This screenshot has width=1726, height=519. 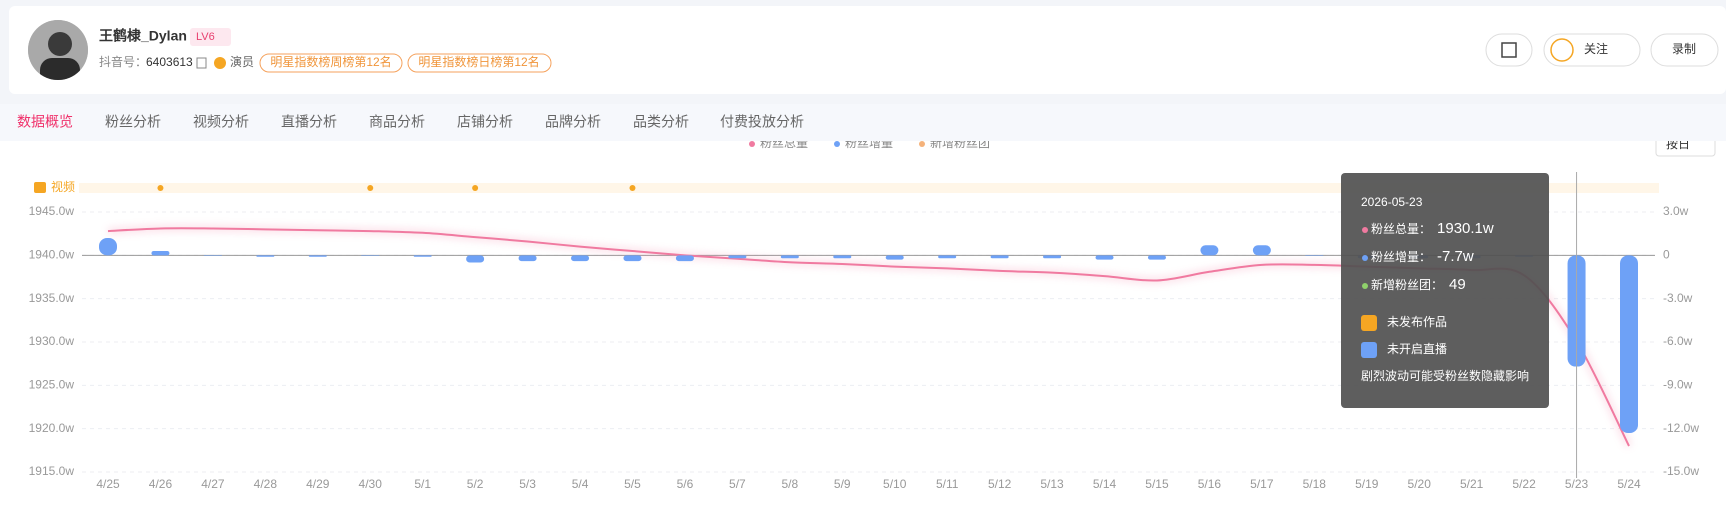 I want to click on tag-text: 明星指数榜日榜第12名, so click(x=478, y=61).